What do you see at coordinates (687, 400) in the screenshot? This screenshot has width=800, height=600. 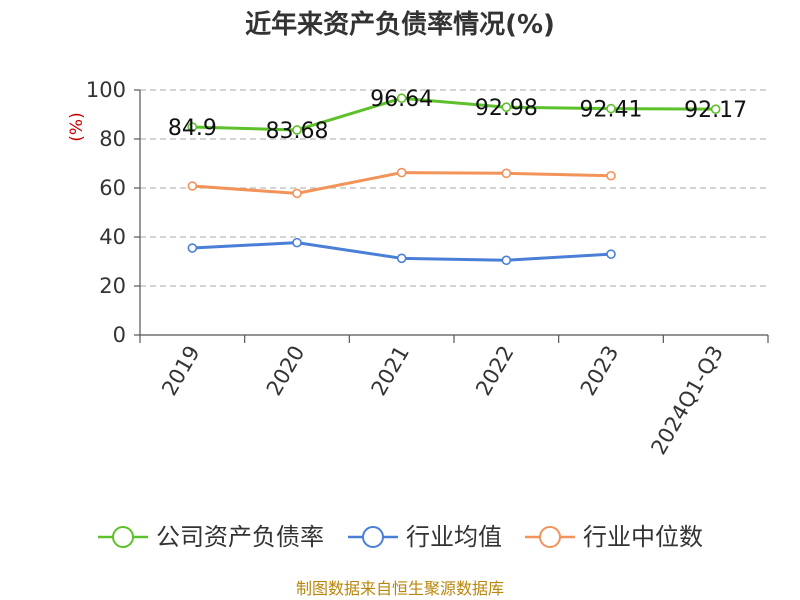 I see `x-tick-label: 2024Q1-Q3` at bounding box center [687, 400].